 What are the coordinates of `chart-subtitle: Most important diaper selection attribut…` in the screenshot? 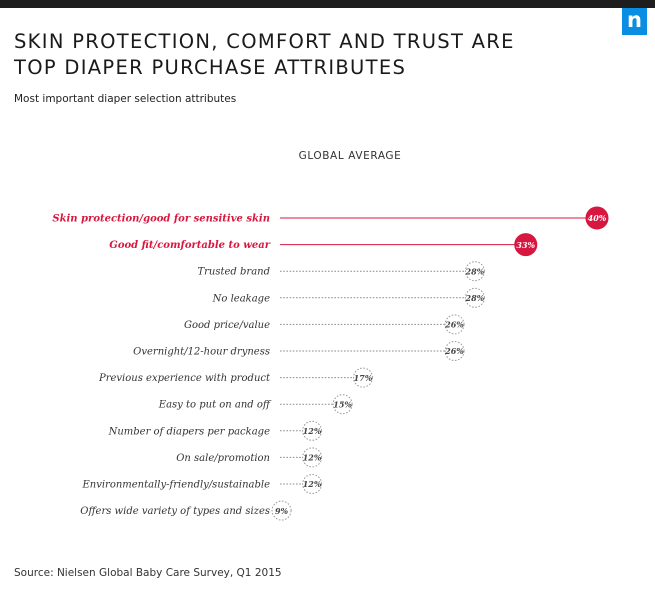 It's located at (125, 99).